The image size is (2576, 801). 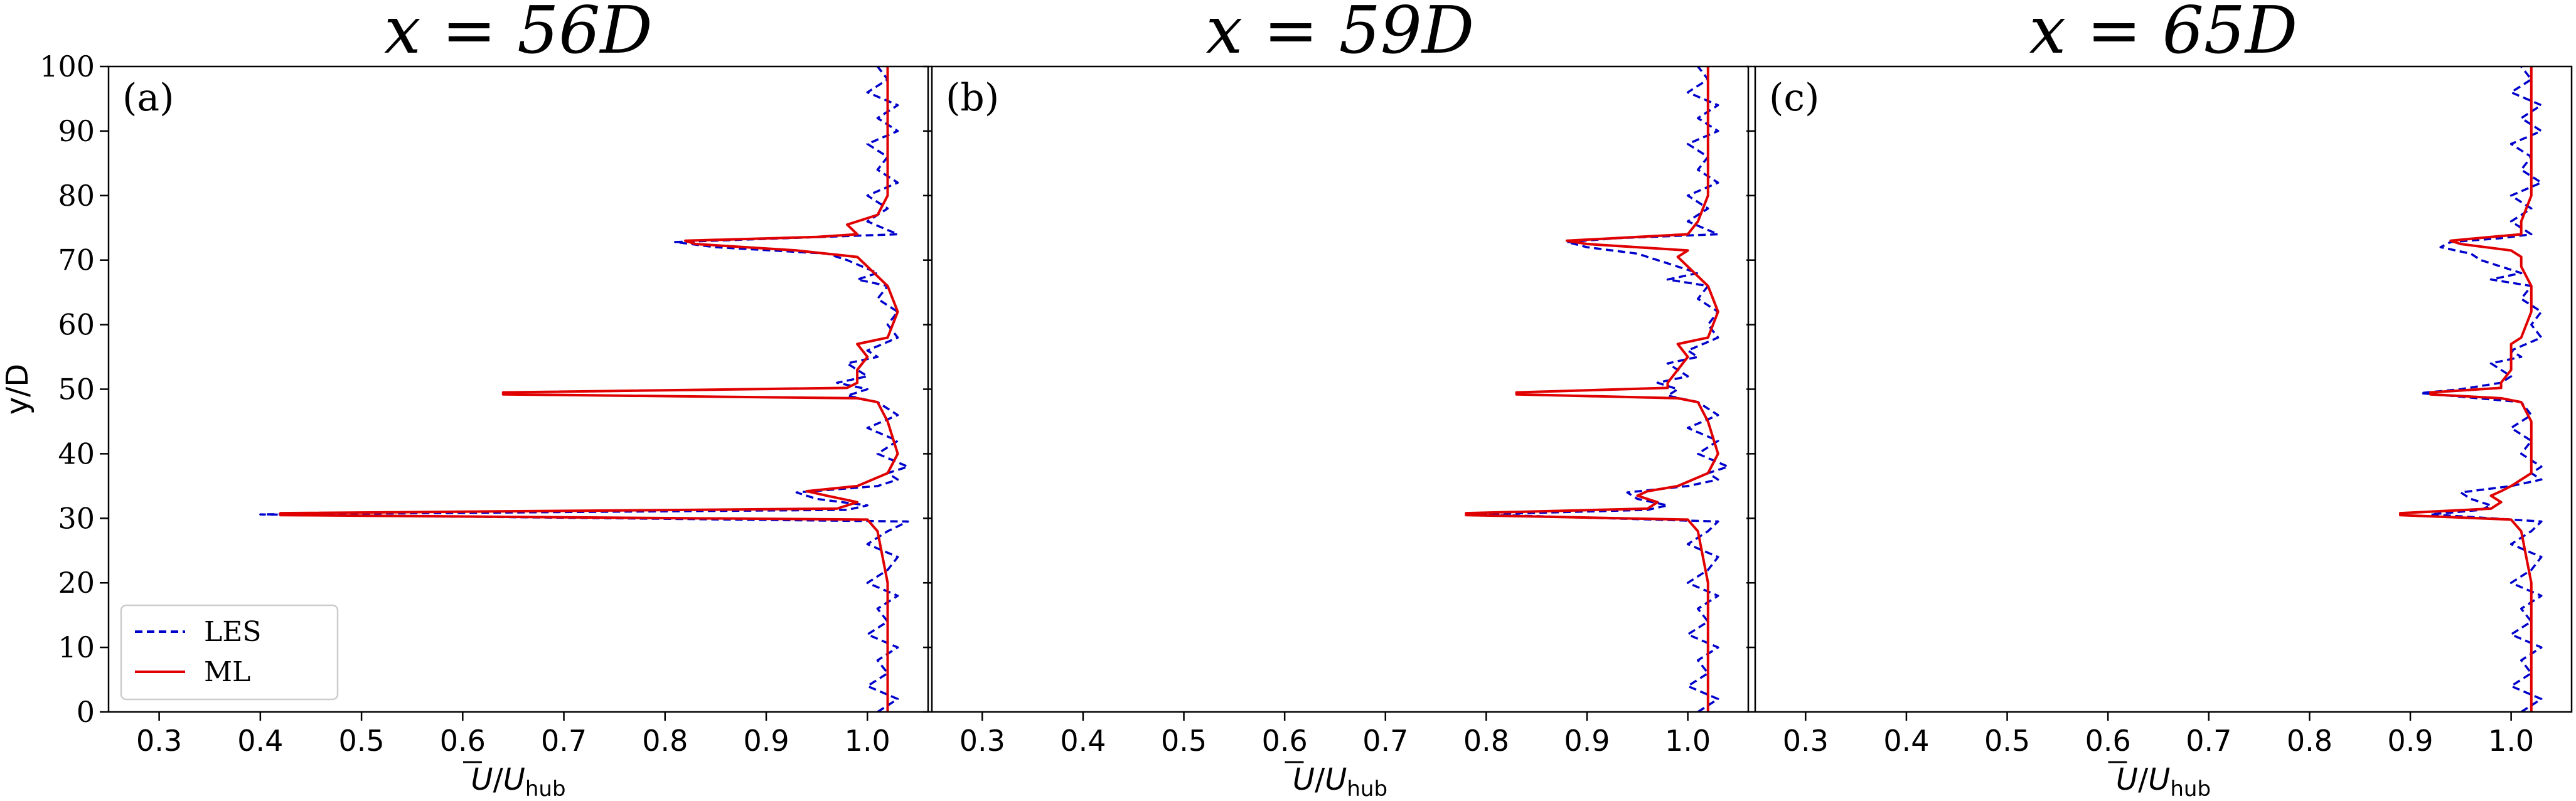 What do you see at coordinates (86, 712) in the screenshot?
I see `y-tick-label: 0` at bounding box center [86, 712].